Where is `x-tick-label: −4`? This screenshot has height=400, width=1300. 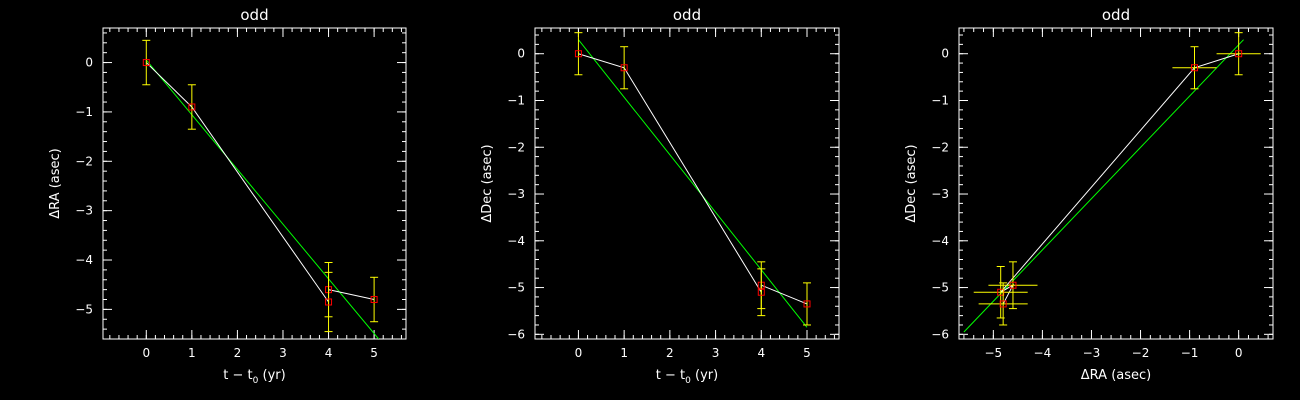
x-tick-label: −4 is located at coordinates (1043, 353).